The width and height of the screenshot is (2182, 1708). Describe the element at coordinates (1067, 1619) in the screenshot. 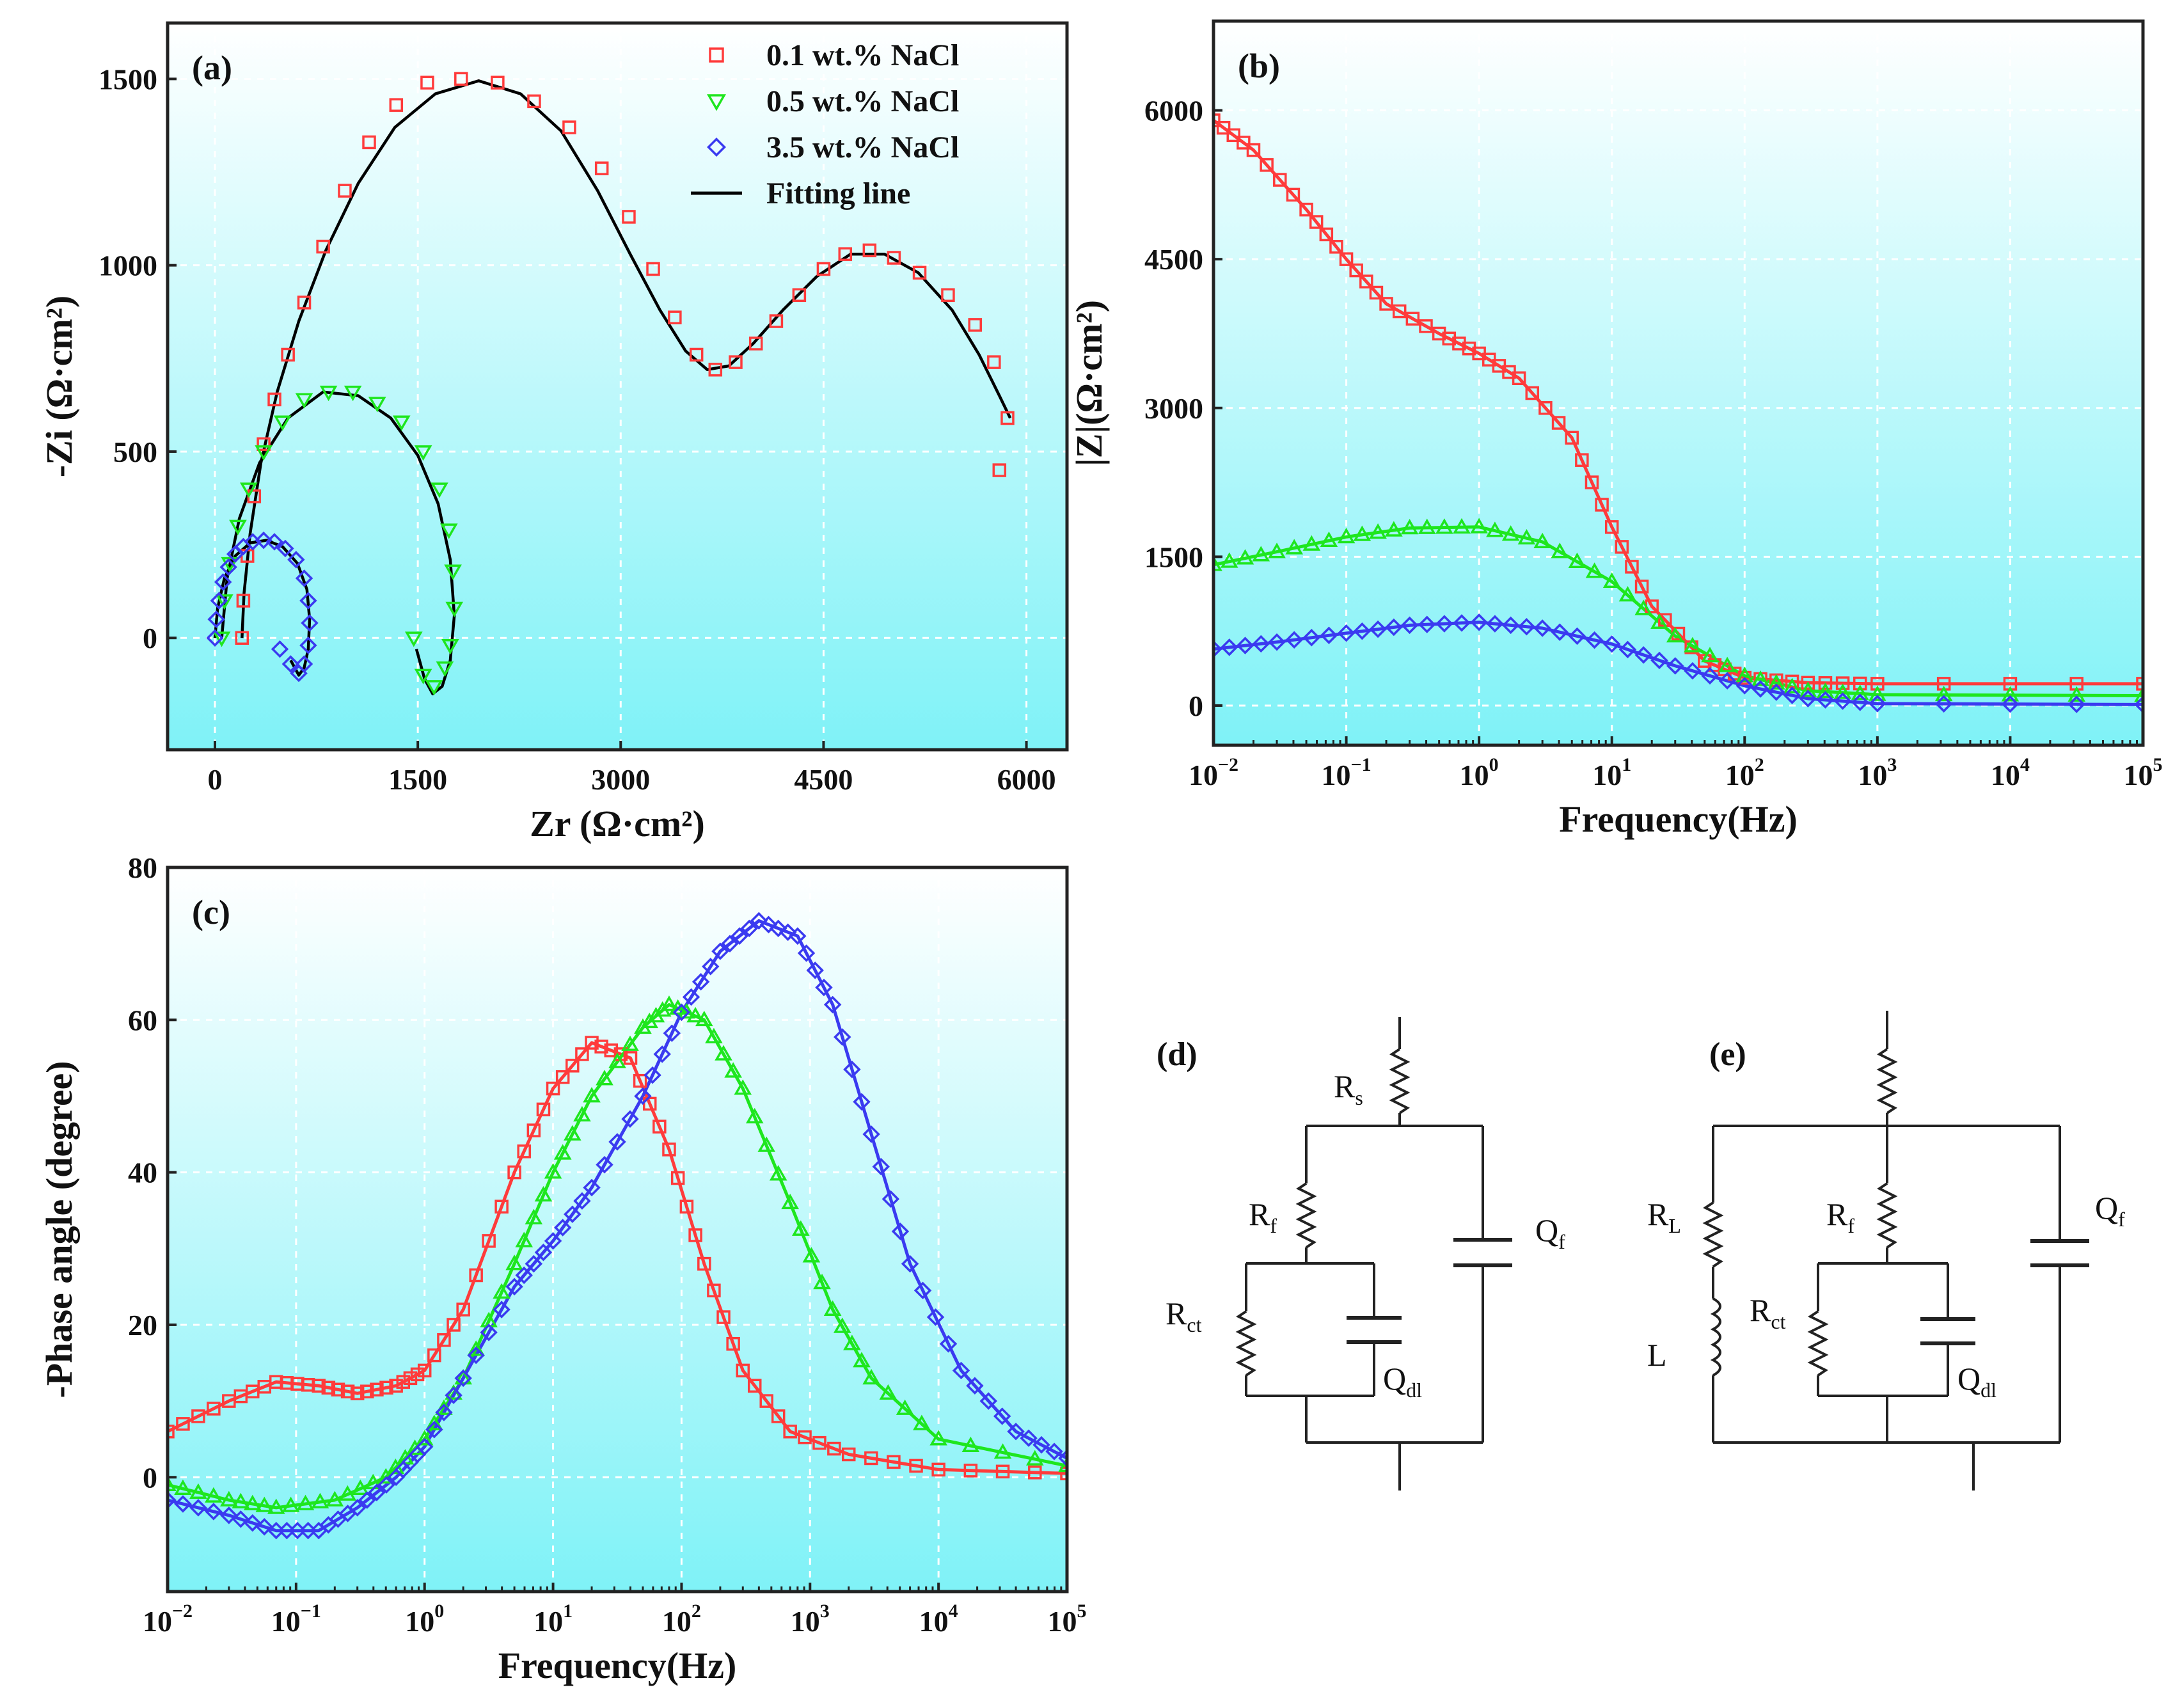

I see `x-tick-label: 10⁵` at that location.